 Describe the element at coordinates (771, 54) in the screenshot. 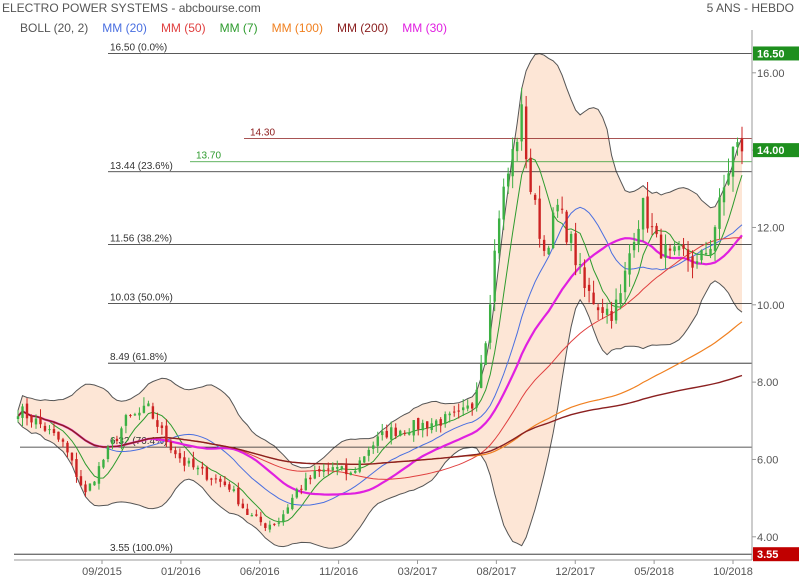

I see `svg-text: 16.50` at that location.